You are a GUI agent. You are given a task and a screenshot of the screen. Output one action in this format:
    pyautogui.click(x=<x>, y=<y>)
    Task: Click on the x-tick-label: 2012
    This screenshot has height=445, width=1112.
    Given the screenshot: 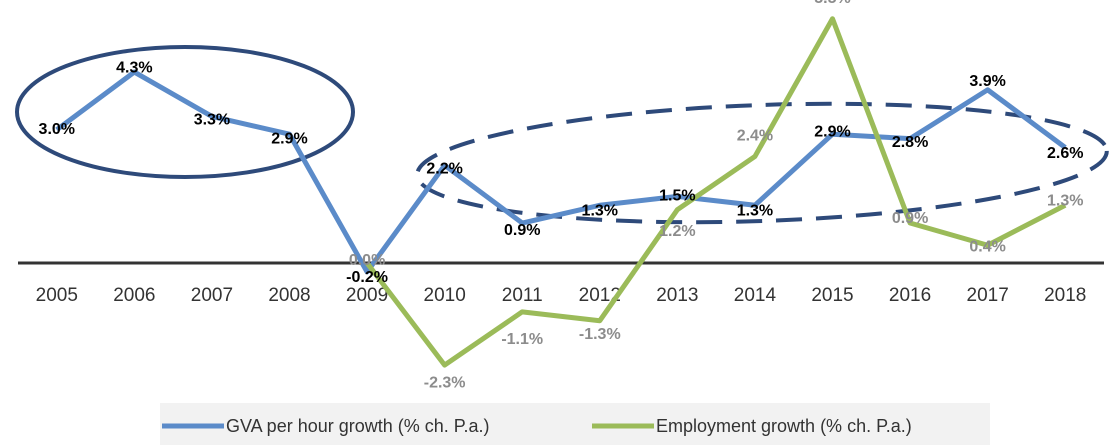 What is the action you would take?
    pyautogui.click(x=600, y=295)
    